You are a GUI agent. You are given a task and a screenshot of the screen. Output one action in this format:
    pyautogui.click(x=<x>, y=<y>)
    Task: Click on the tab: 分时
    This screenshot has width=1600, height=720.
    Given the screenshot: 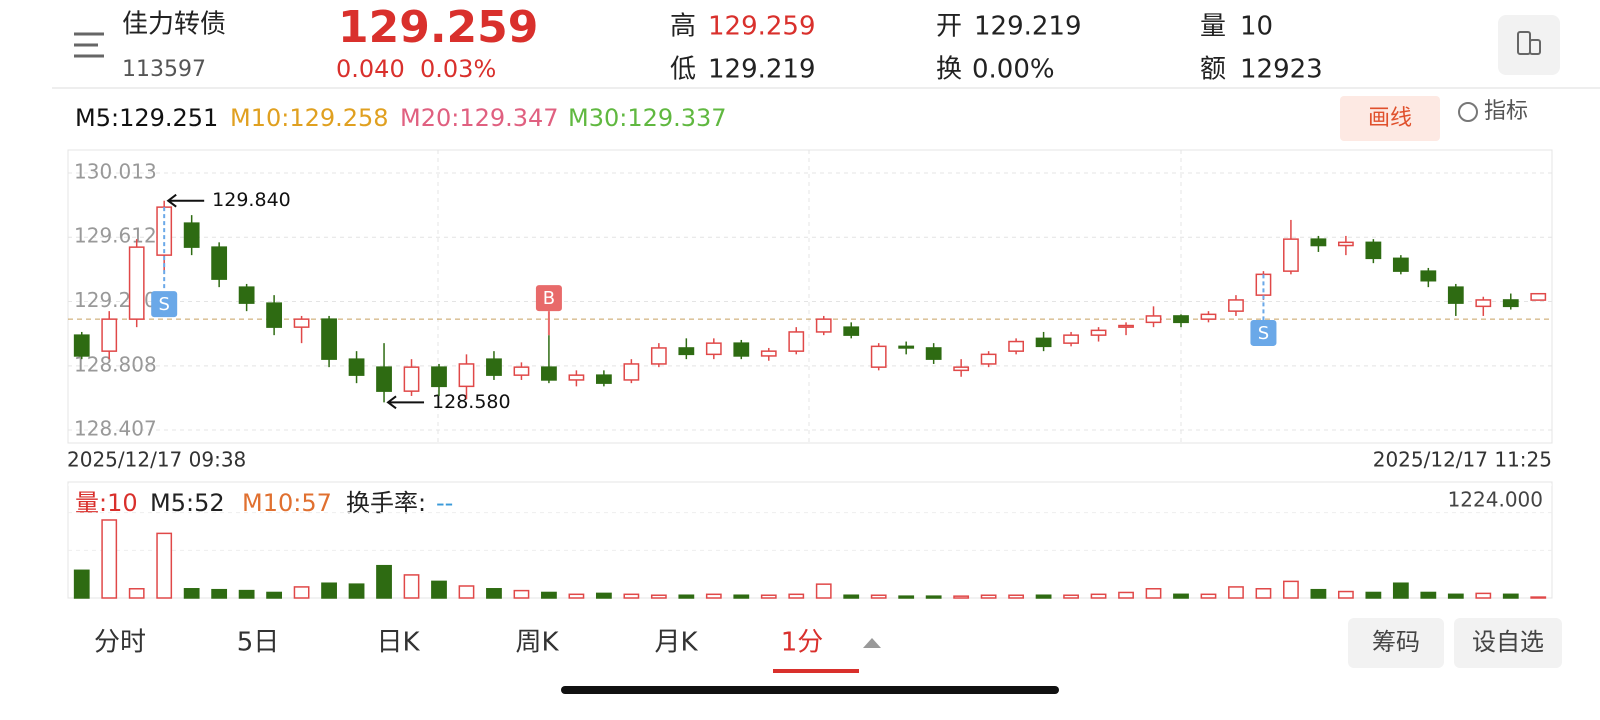 What is the action you would take?
    pyautogui.click(x=120, y=643)
    